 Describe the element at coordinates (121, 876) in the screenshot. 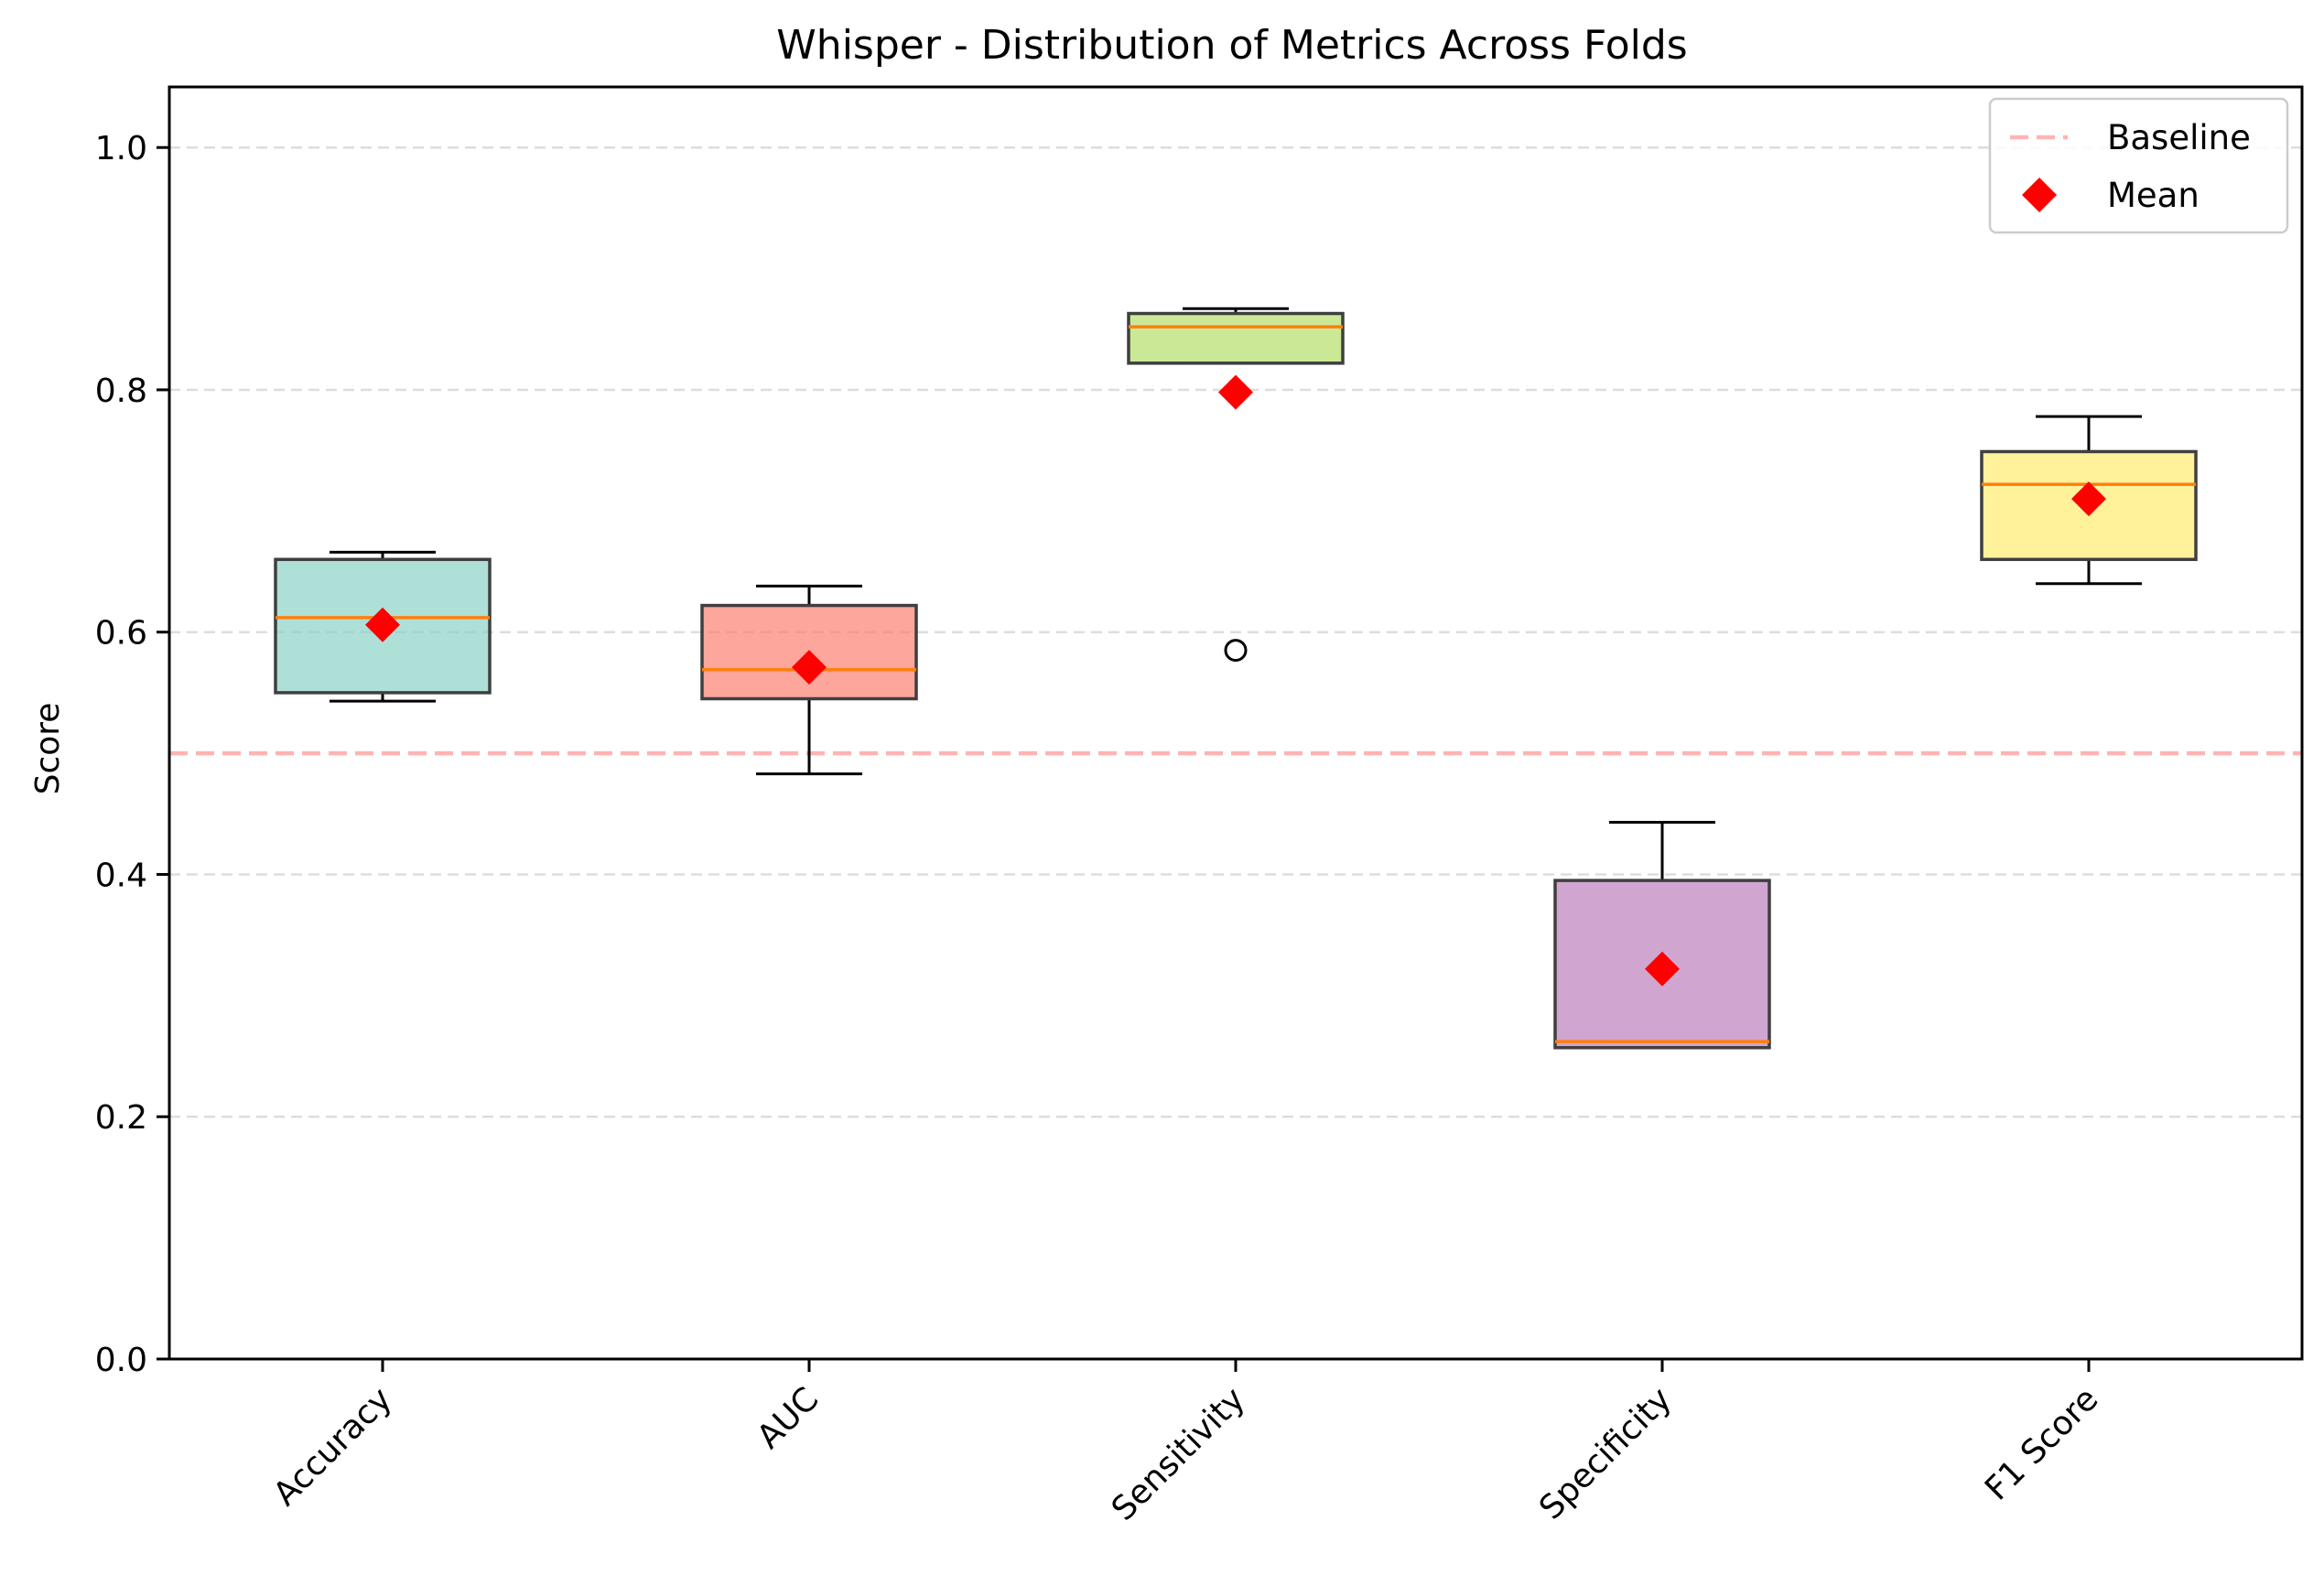

I see `y-tick-label: 0.4` at that location.